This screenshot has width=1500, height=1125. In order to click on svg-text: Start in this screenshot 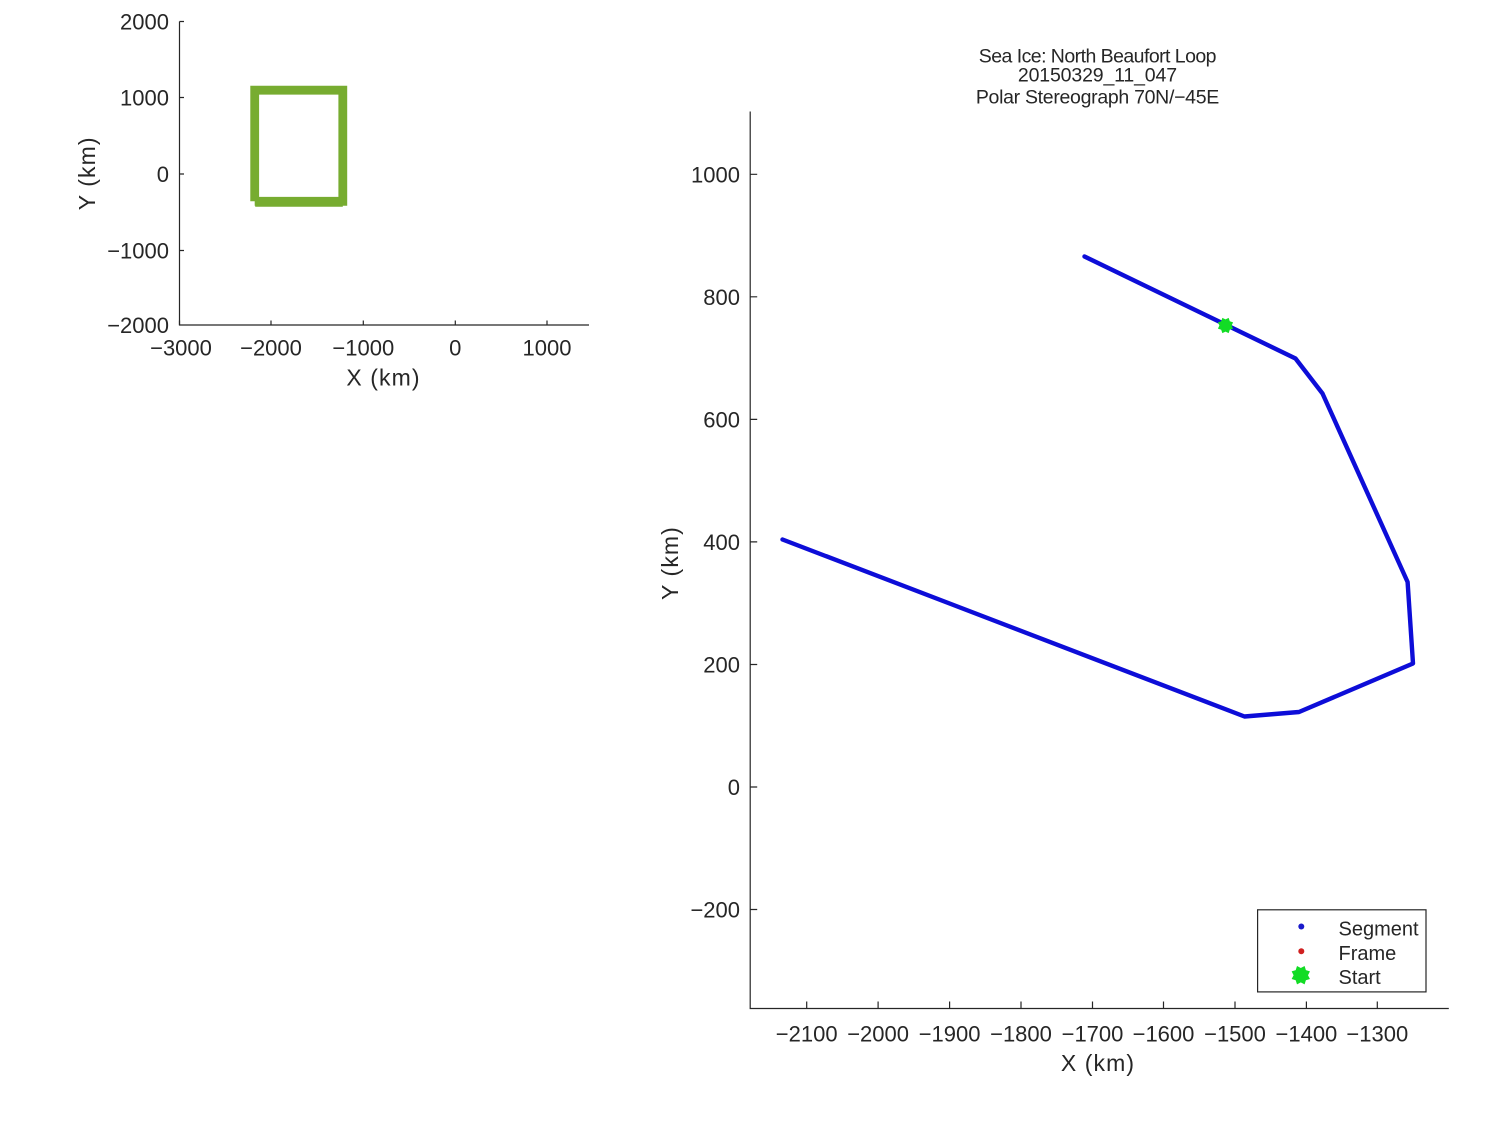, I will do `click(1360, 978)`.